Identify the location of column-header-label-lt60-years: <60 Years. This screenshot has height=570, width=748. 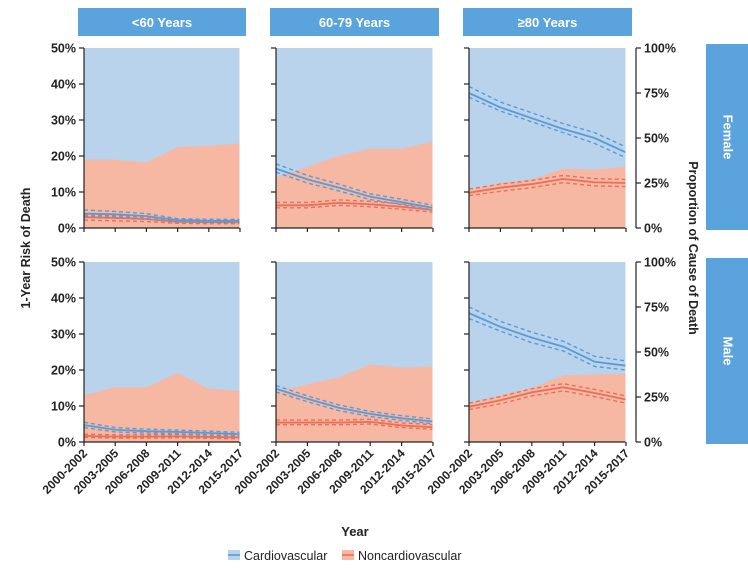
(162, 22).